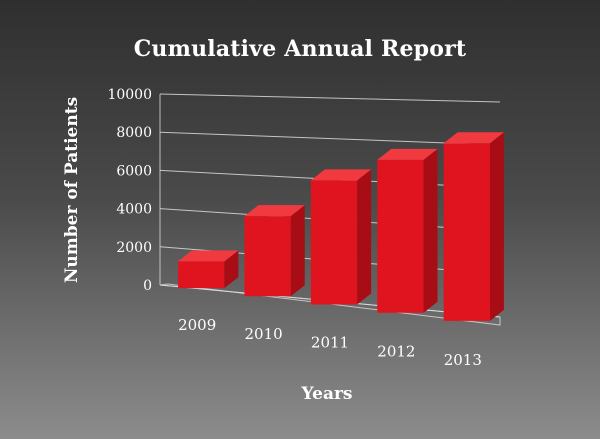 This screenshot has height=439, width=600. Describe the element at coordinates (330, 343) in the screenshot. I see `x-tick-label: 2011` at that location.